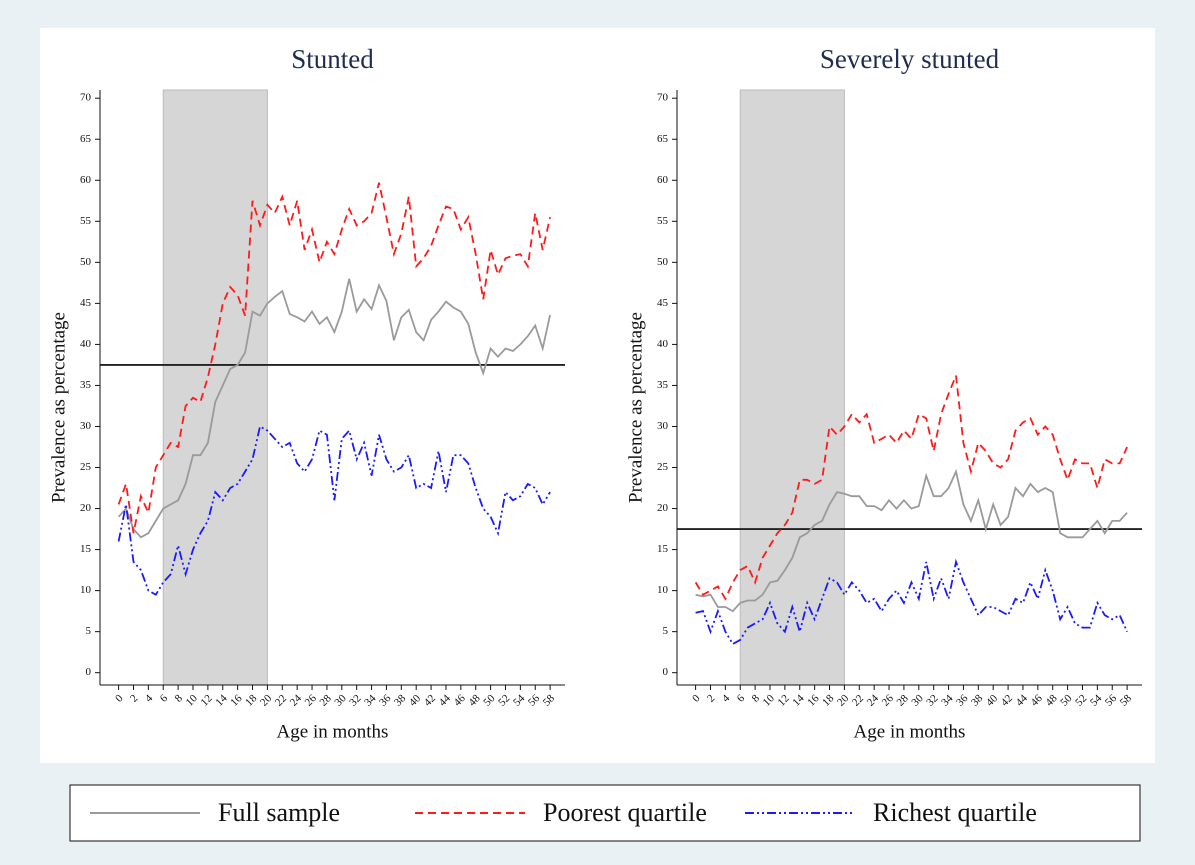  What do you see at coordinates (625, 812) in the screenshot?
I see `legend-label: Poorest quartile` at bounding box center [625, 812].